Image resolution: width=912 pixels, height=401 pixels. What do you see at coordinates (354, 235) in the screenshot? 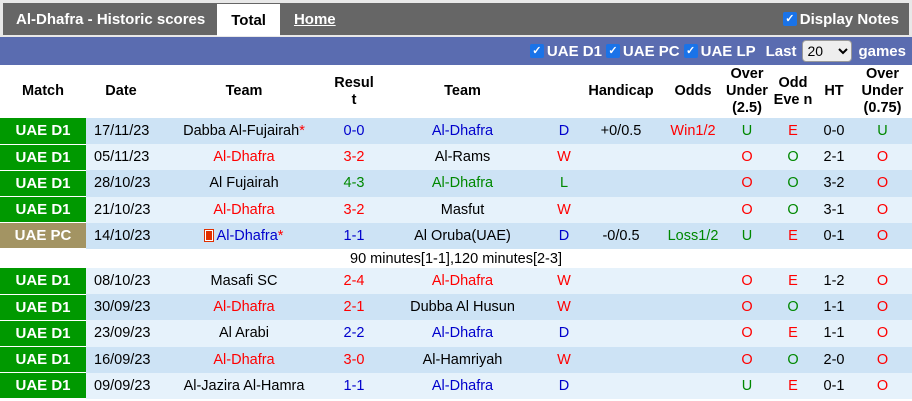
I see `score: 1-1` at bounding box center [354, 235].